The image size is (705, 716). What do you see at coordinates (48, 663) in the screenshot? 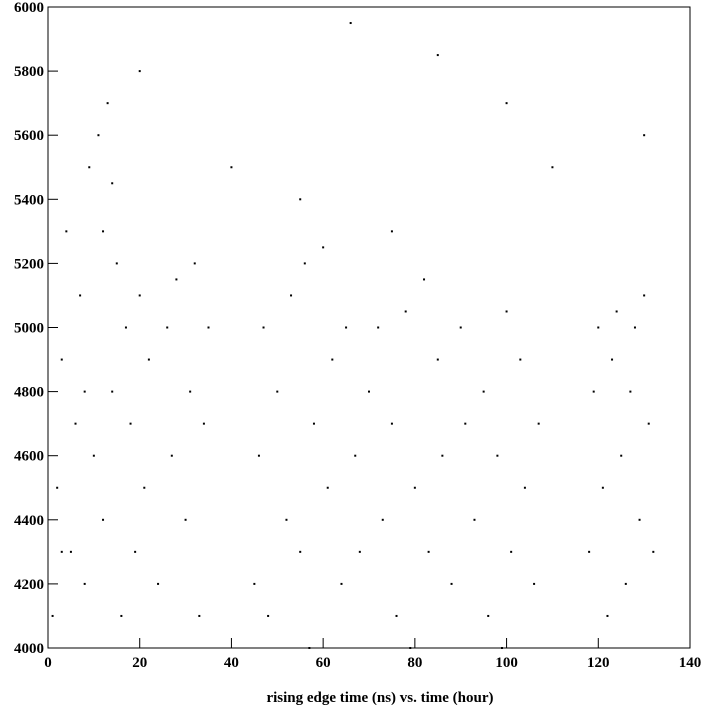
I see `x-tick-label: 0` at bounding box center [48, 663].